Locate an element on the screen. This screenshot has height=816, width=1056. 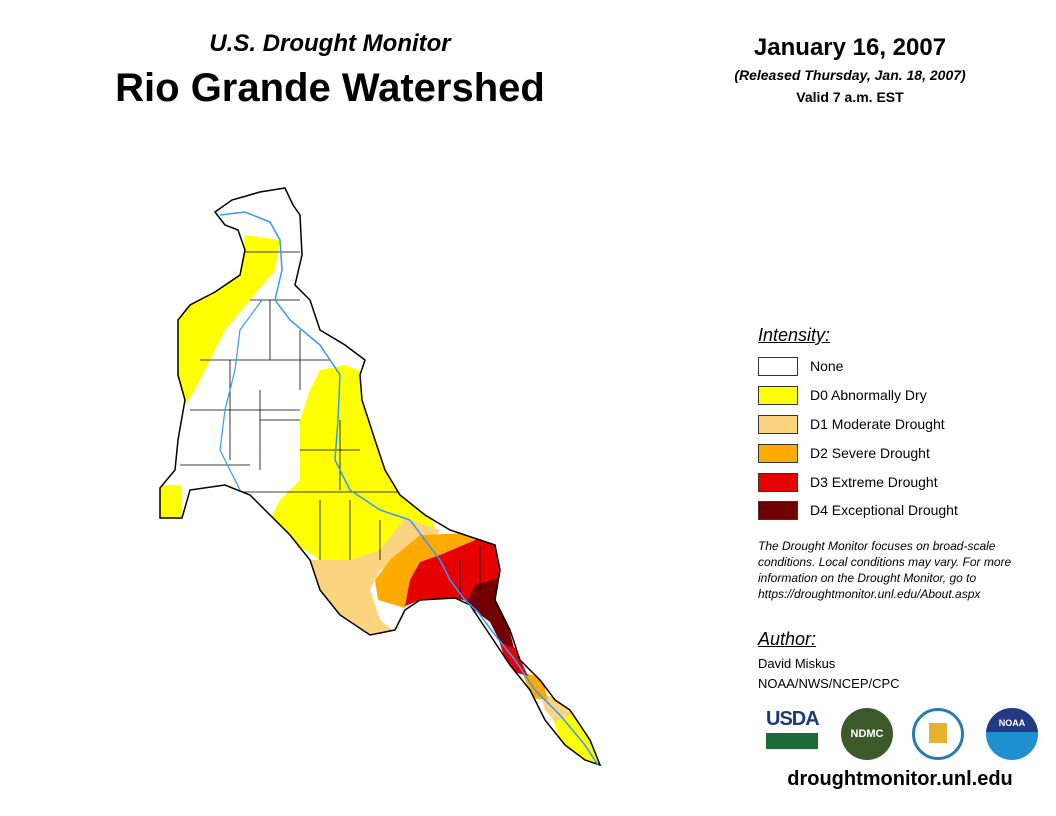
legend-label: D0 Abnormally Dry is located at coordinates (868, 395).